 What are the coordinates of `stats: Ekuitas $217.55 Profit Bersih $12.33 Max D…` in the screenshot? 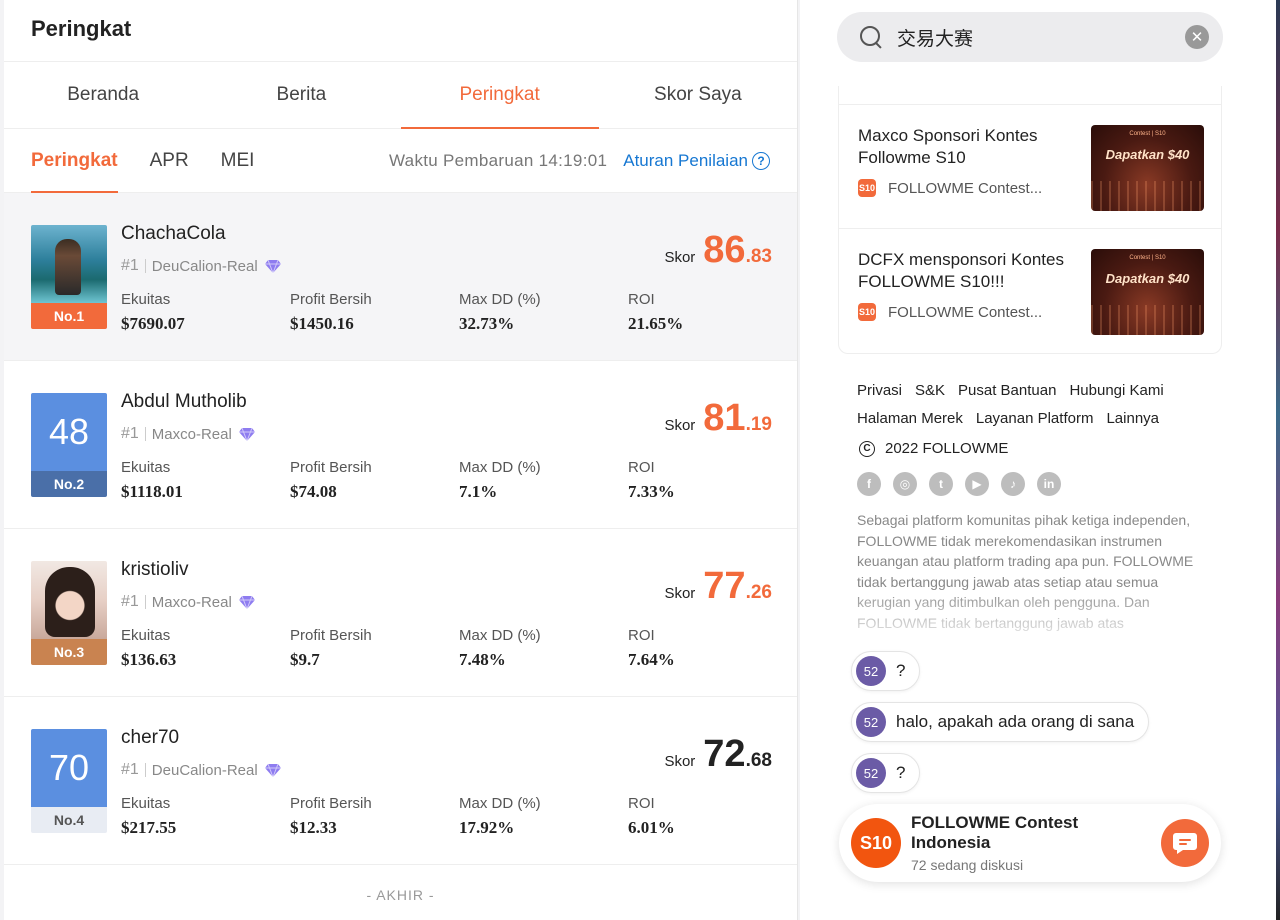 It's located at (459, 816).